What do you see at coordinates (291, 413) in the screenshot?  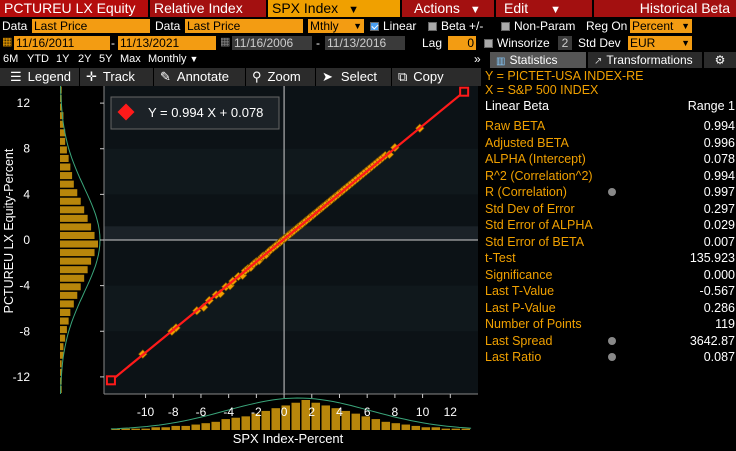 I see `x-histogram` at bounding box center [291, 413].